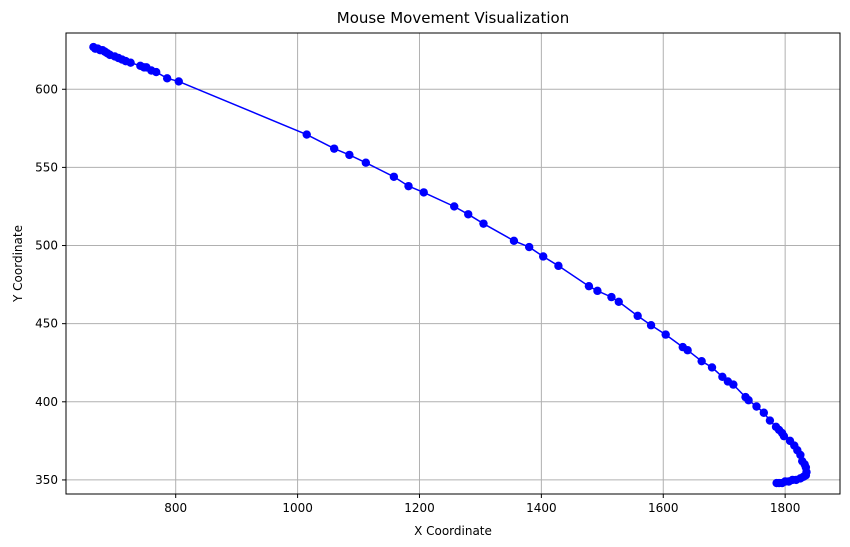 The image size is (850, 547). I want to click on y-tick-label: 350, so click(46, 480).